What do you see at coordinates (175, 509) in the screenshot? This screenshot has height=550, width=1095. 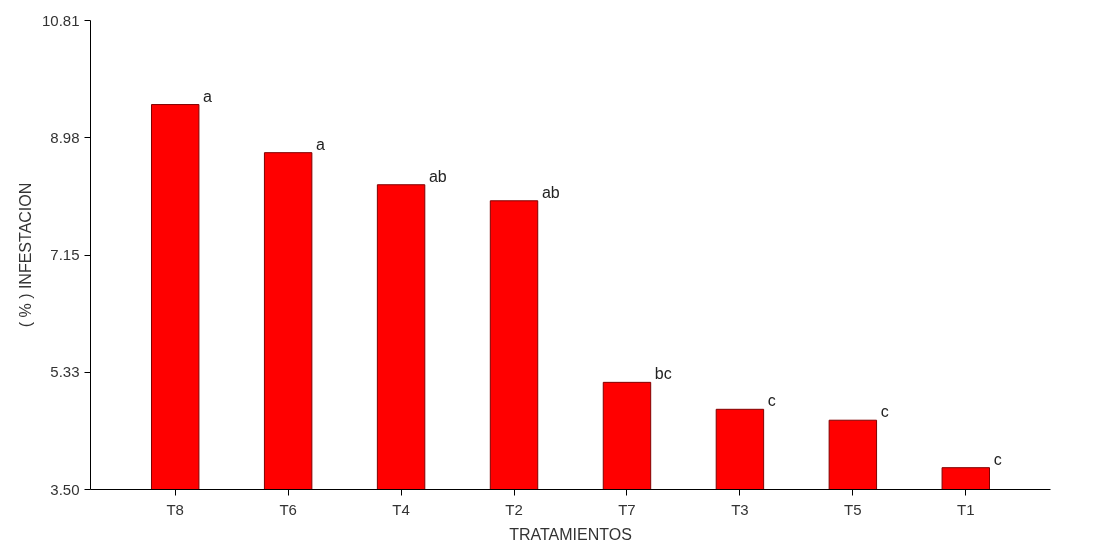 I see `x-tick-label: T8` at bounding box center [175, 509].